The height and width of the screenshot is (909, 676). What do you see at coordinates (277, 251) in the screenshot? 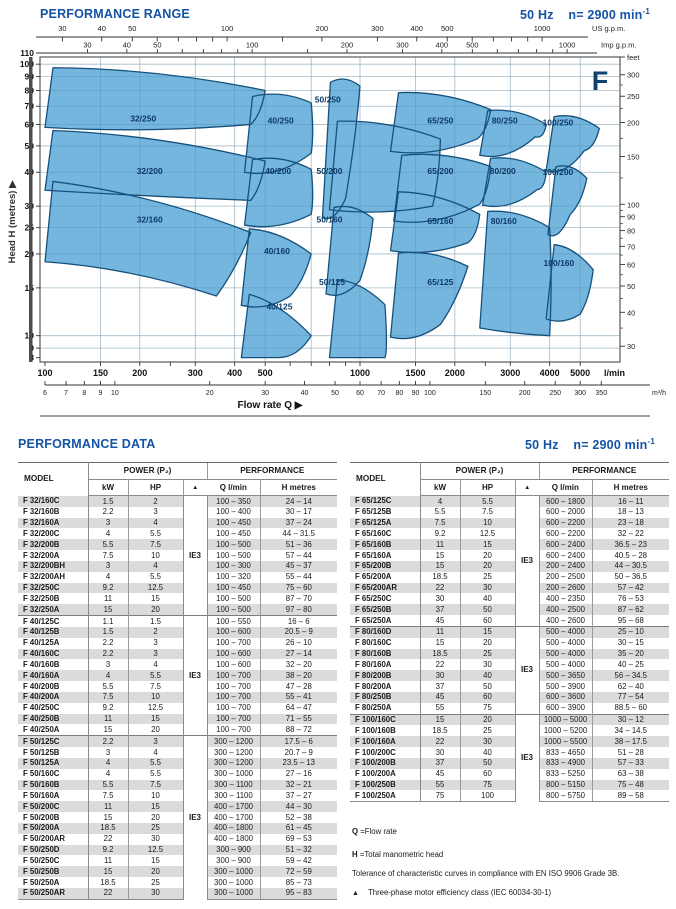
I see `range-label-40-160: 40/160` at bounding box center [277, 251].